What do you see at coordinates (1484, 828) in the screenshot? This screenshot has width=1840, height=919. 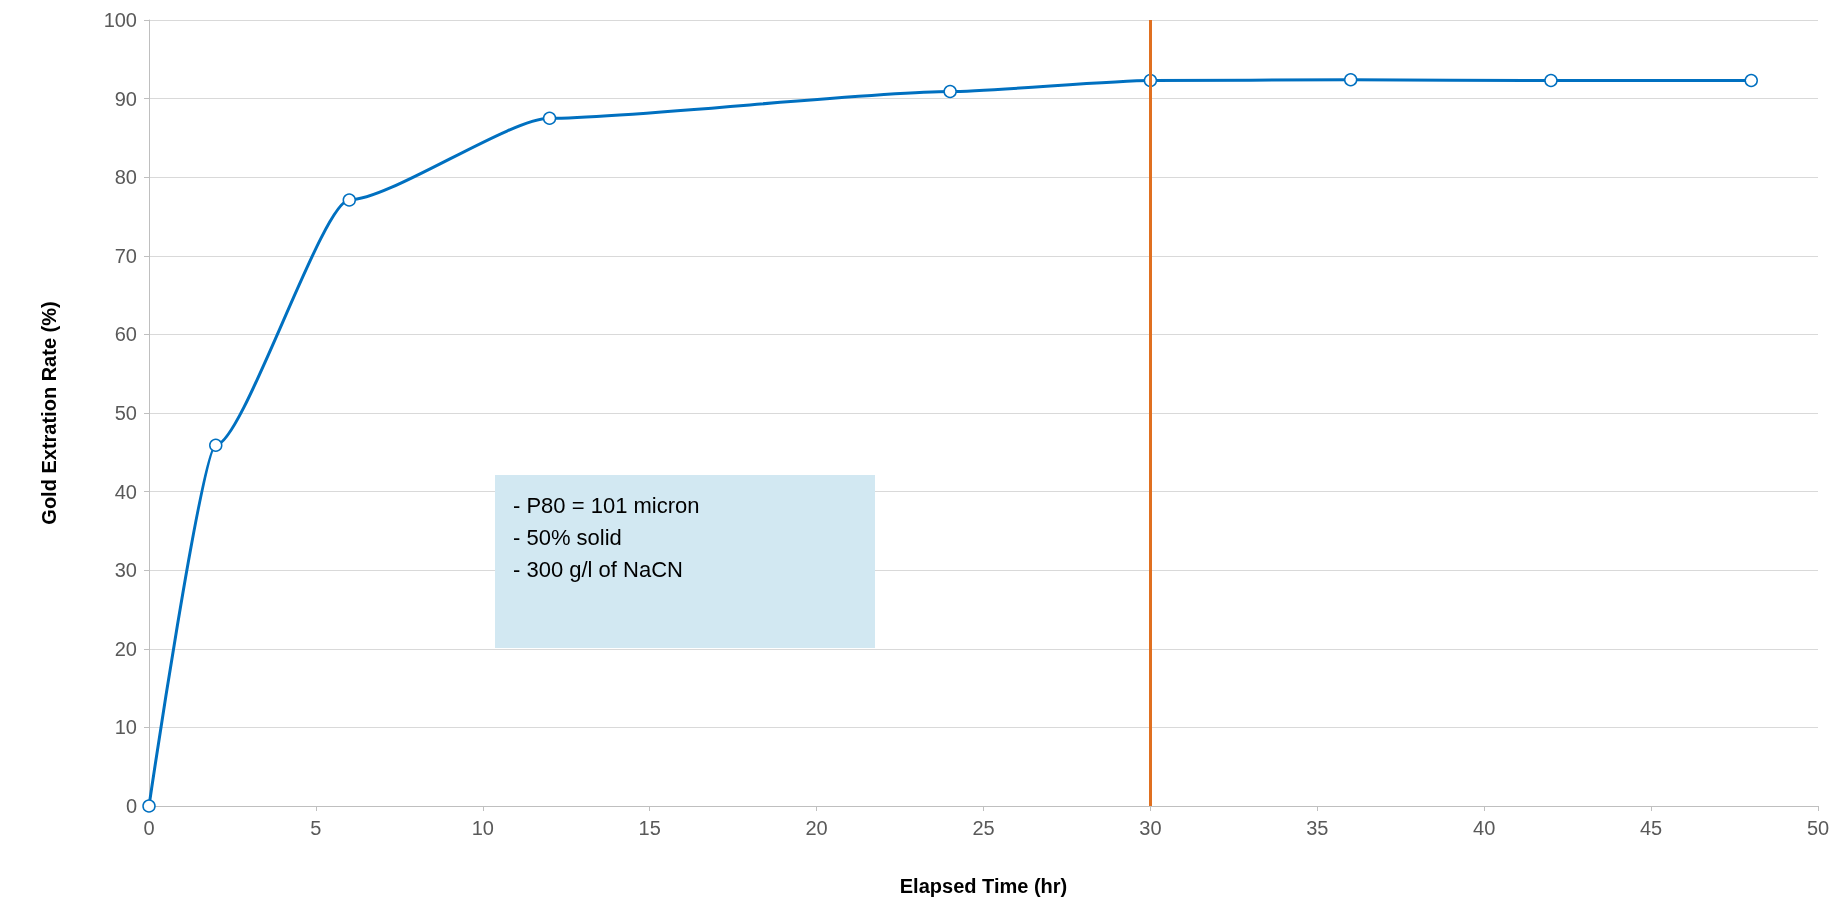 I see `x-tick-label: 40` at bounding box center [1484, 828].